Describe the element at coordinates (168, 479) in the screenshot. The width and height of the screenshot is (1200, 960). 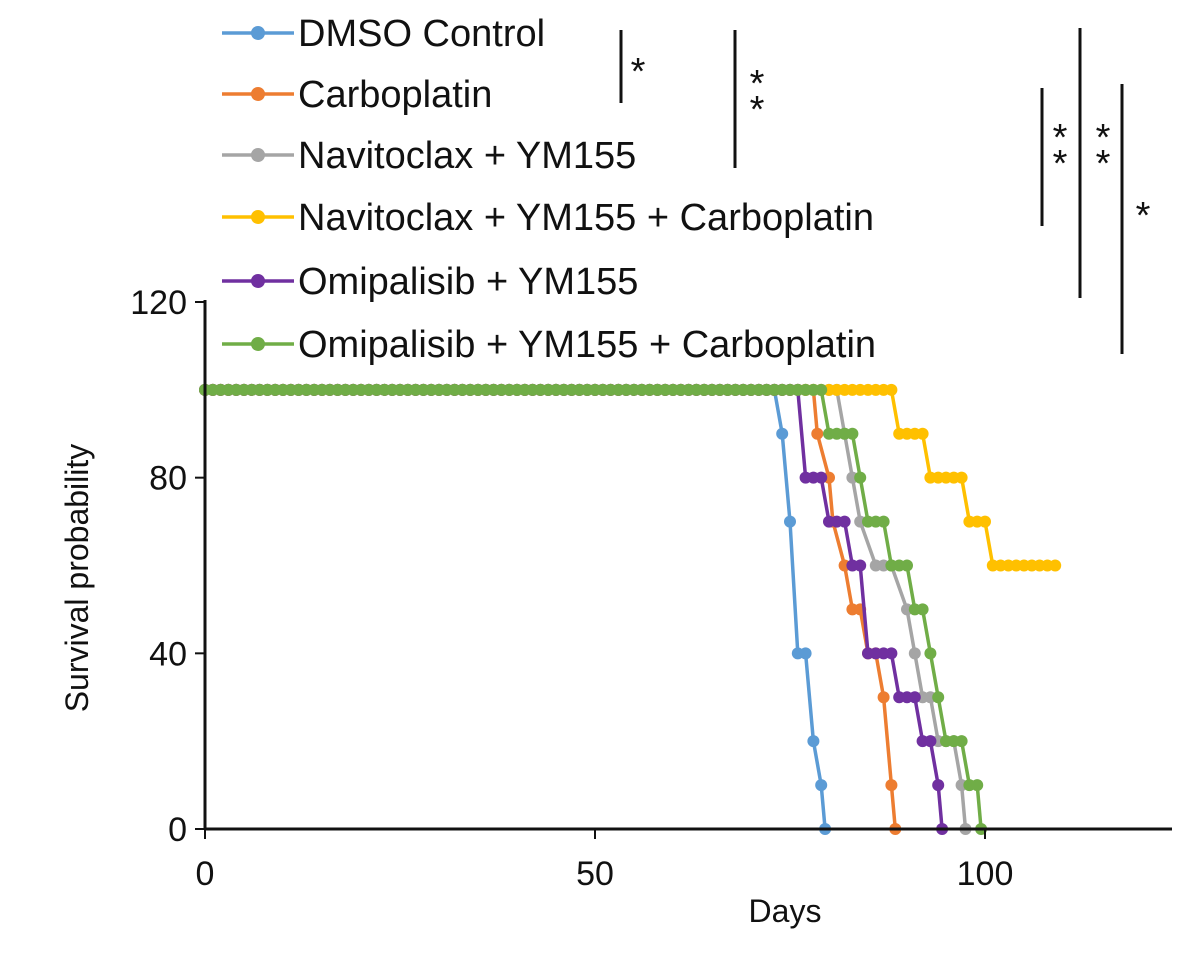
I see `y-tick-label: 80` at that location.